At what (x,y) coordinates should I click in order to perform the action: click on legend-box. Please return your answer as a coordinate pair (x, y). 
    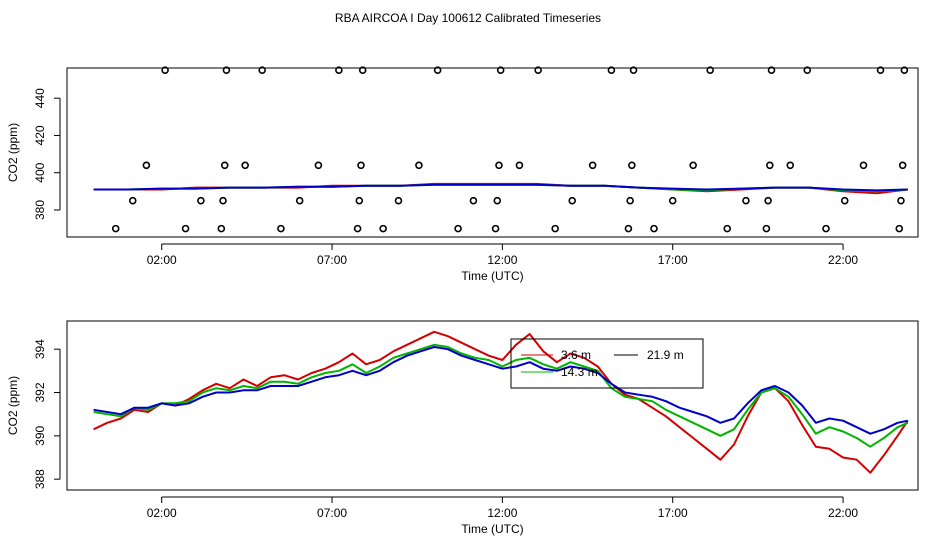
    Looking at the image, I should click on (607, 363).